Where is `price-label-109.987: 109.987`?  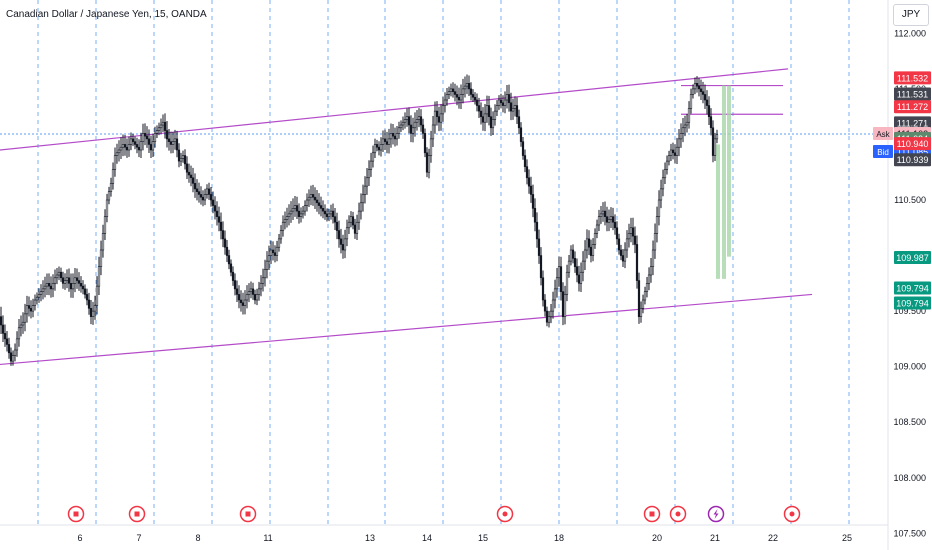
price-label-109.987: 109.987 is located at coordinates (912, 258).